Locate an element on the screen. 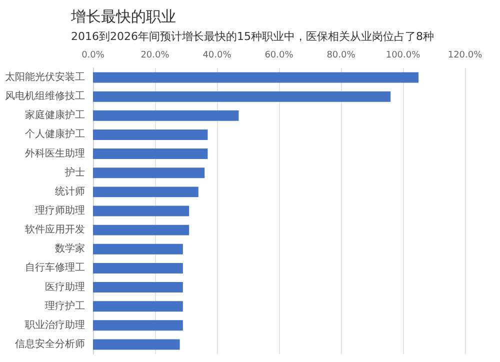 This screenshot has width=500, height=362. y-tick-label: 风电机组维修技工 is located at coordinates (45, 96).